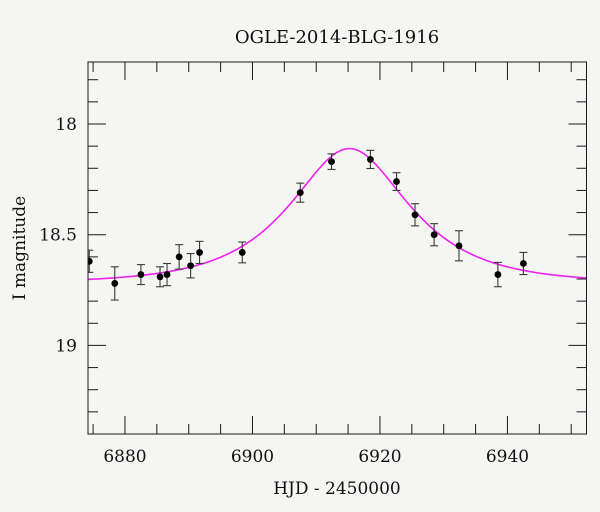 The height and width of the screenshot is (512, 600). Describe the element at coordinates (379, 457) in the screenshot. I see `x-axis-tick-label: 6920` at that location.